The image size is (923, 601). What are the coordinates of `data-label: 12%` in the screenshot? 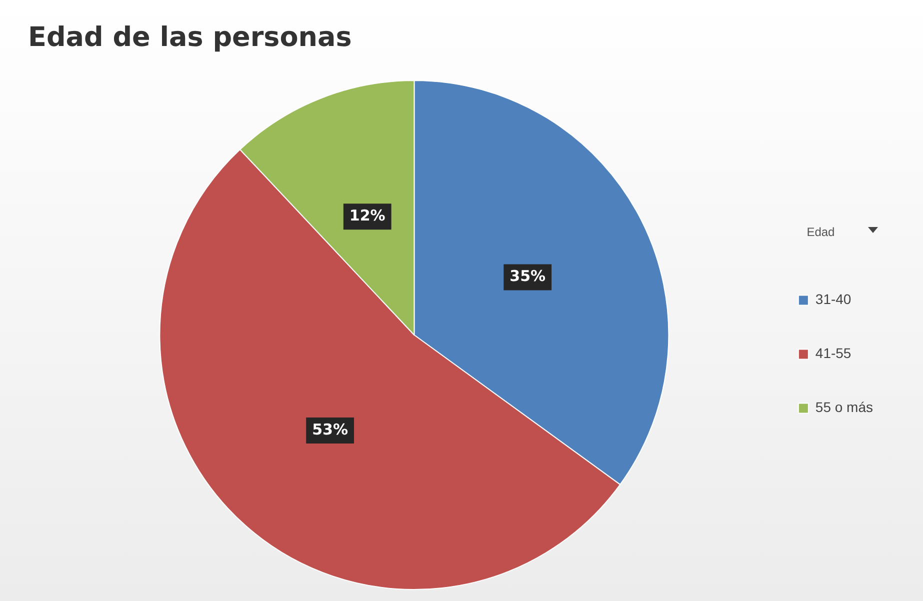 It's located at (367, 215).